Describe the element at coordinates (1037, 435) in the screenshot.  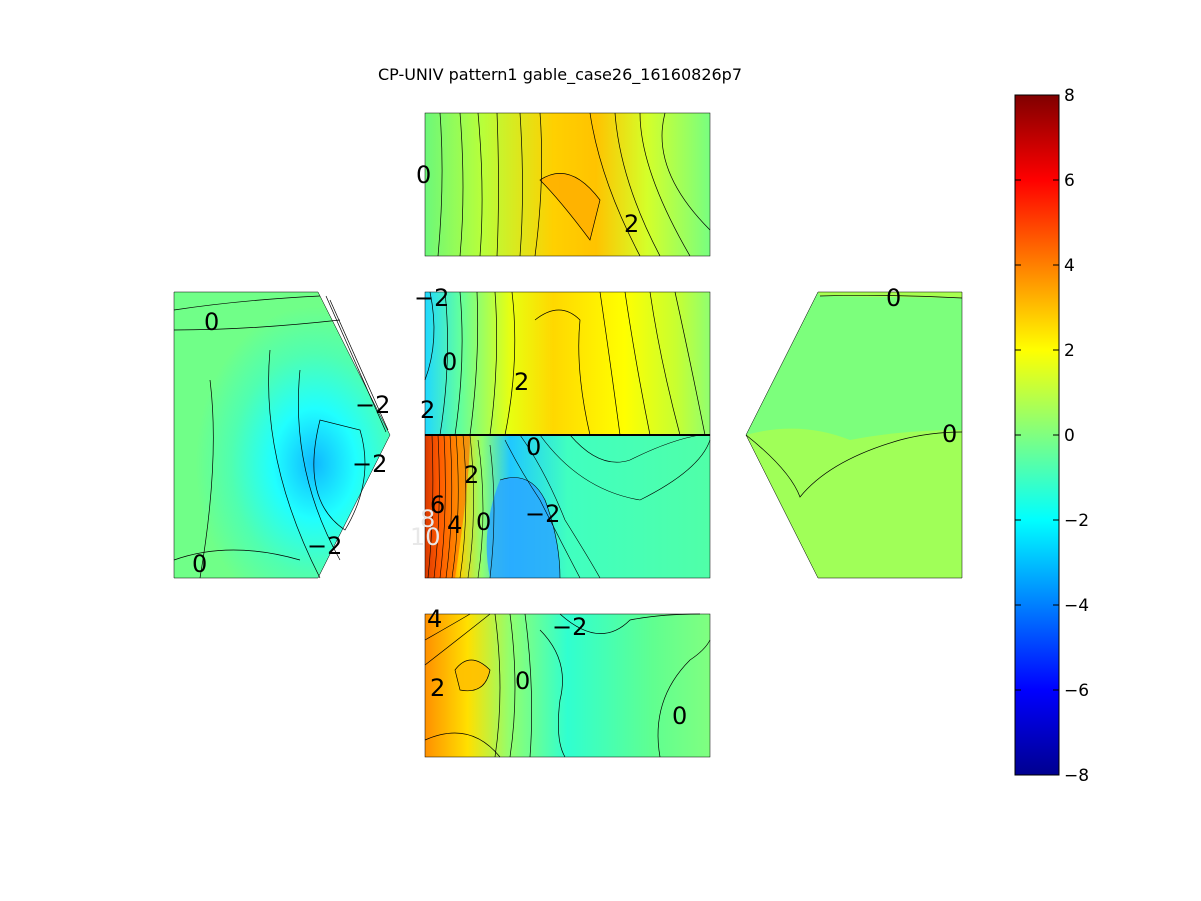
I see `colorbar-gradient` at that location.